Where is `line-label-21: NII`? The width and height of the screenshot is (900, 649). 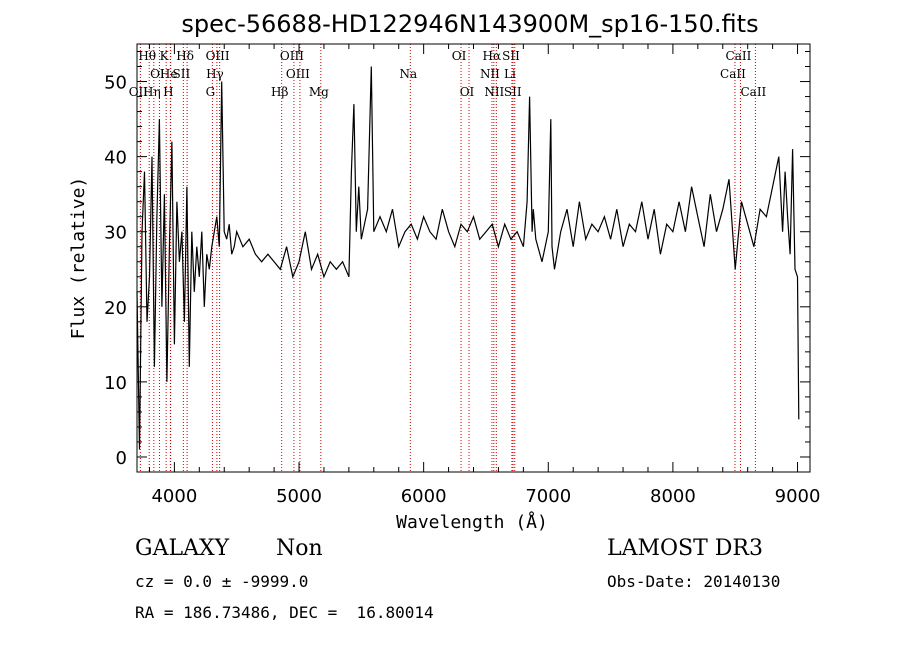 line-label-21: NII is located at coordinates (494, 92).